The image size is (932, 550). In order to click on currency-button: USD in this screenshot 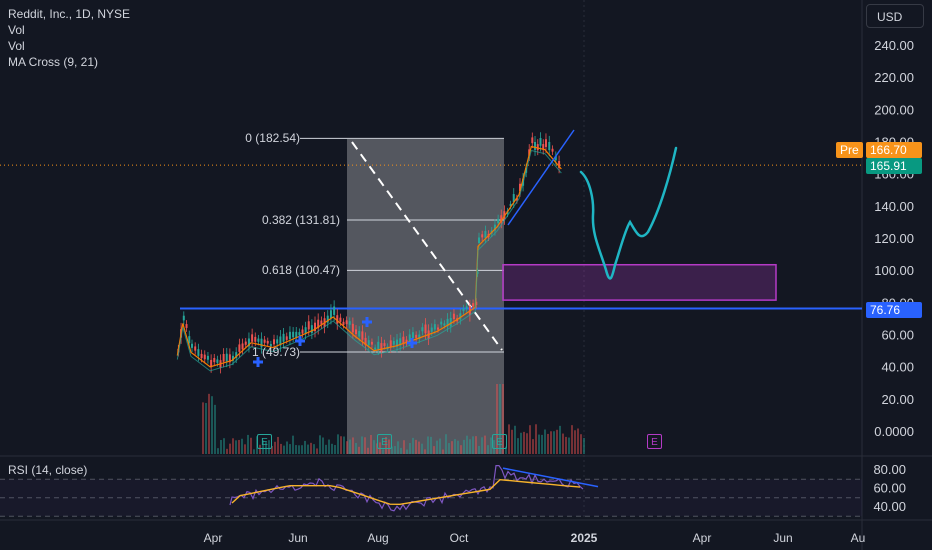, I will do `click(895, 16)`.